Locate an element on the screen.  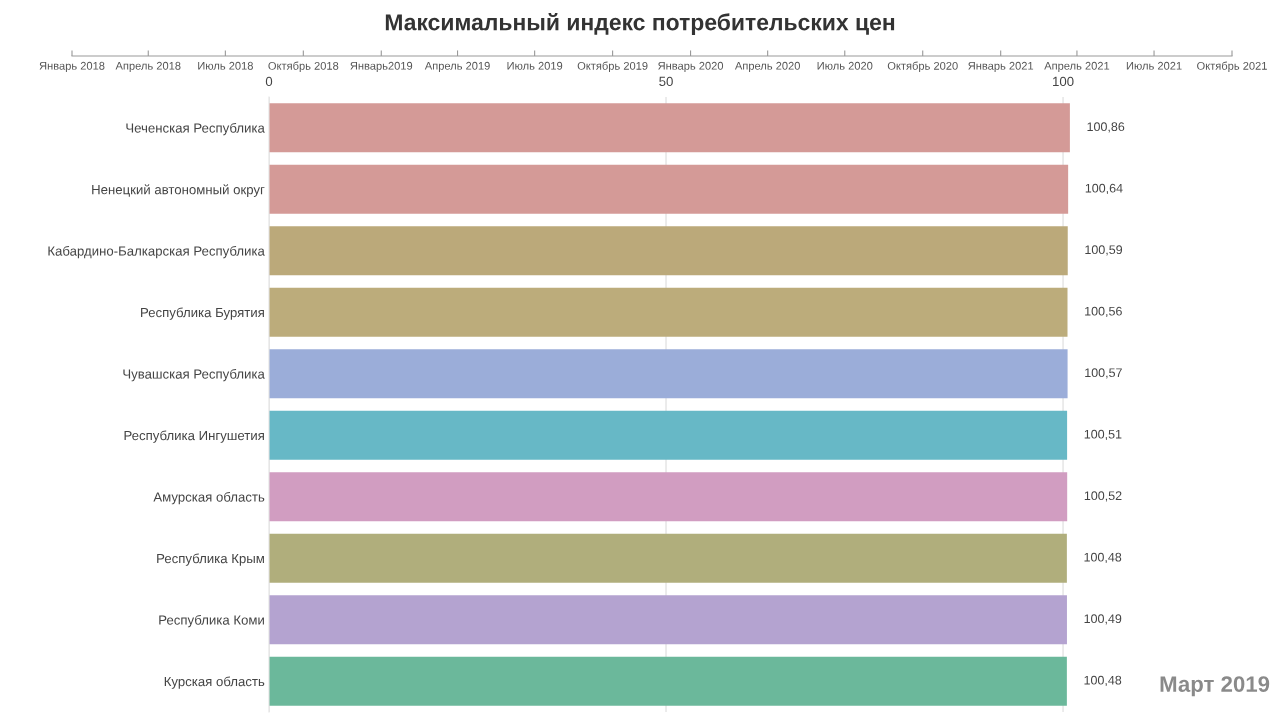
y-tick-label: Республика Крым is located at coordinates (210, 559).